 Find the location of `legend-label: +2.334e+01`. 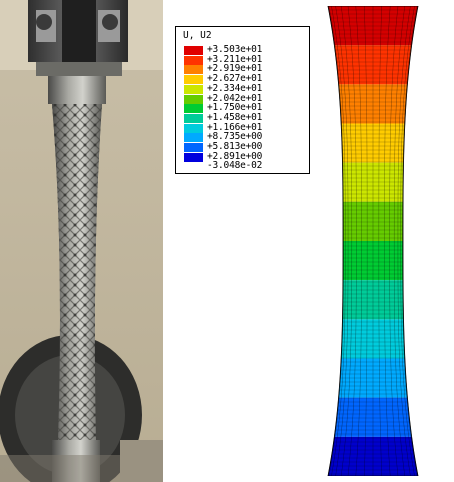

legend-label: +2.334e+01 is located at coordinates (235, 88).